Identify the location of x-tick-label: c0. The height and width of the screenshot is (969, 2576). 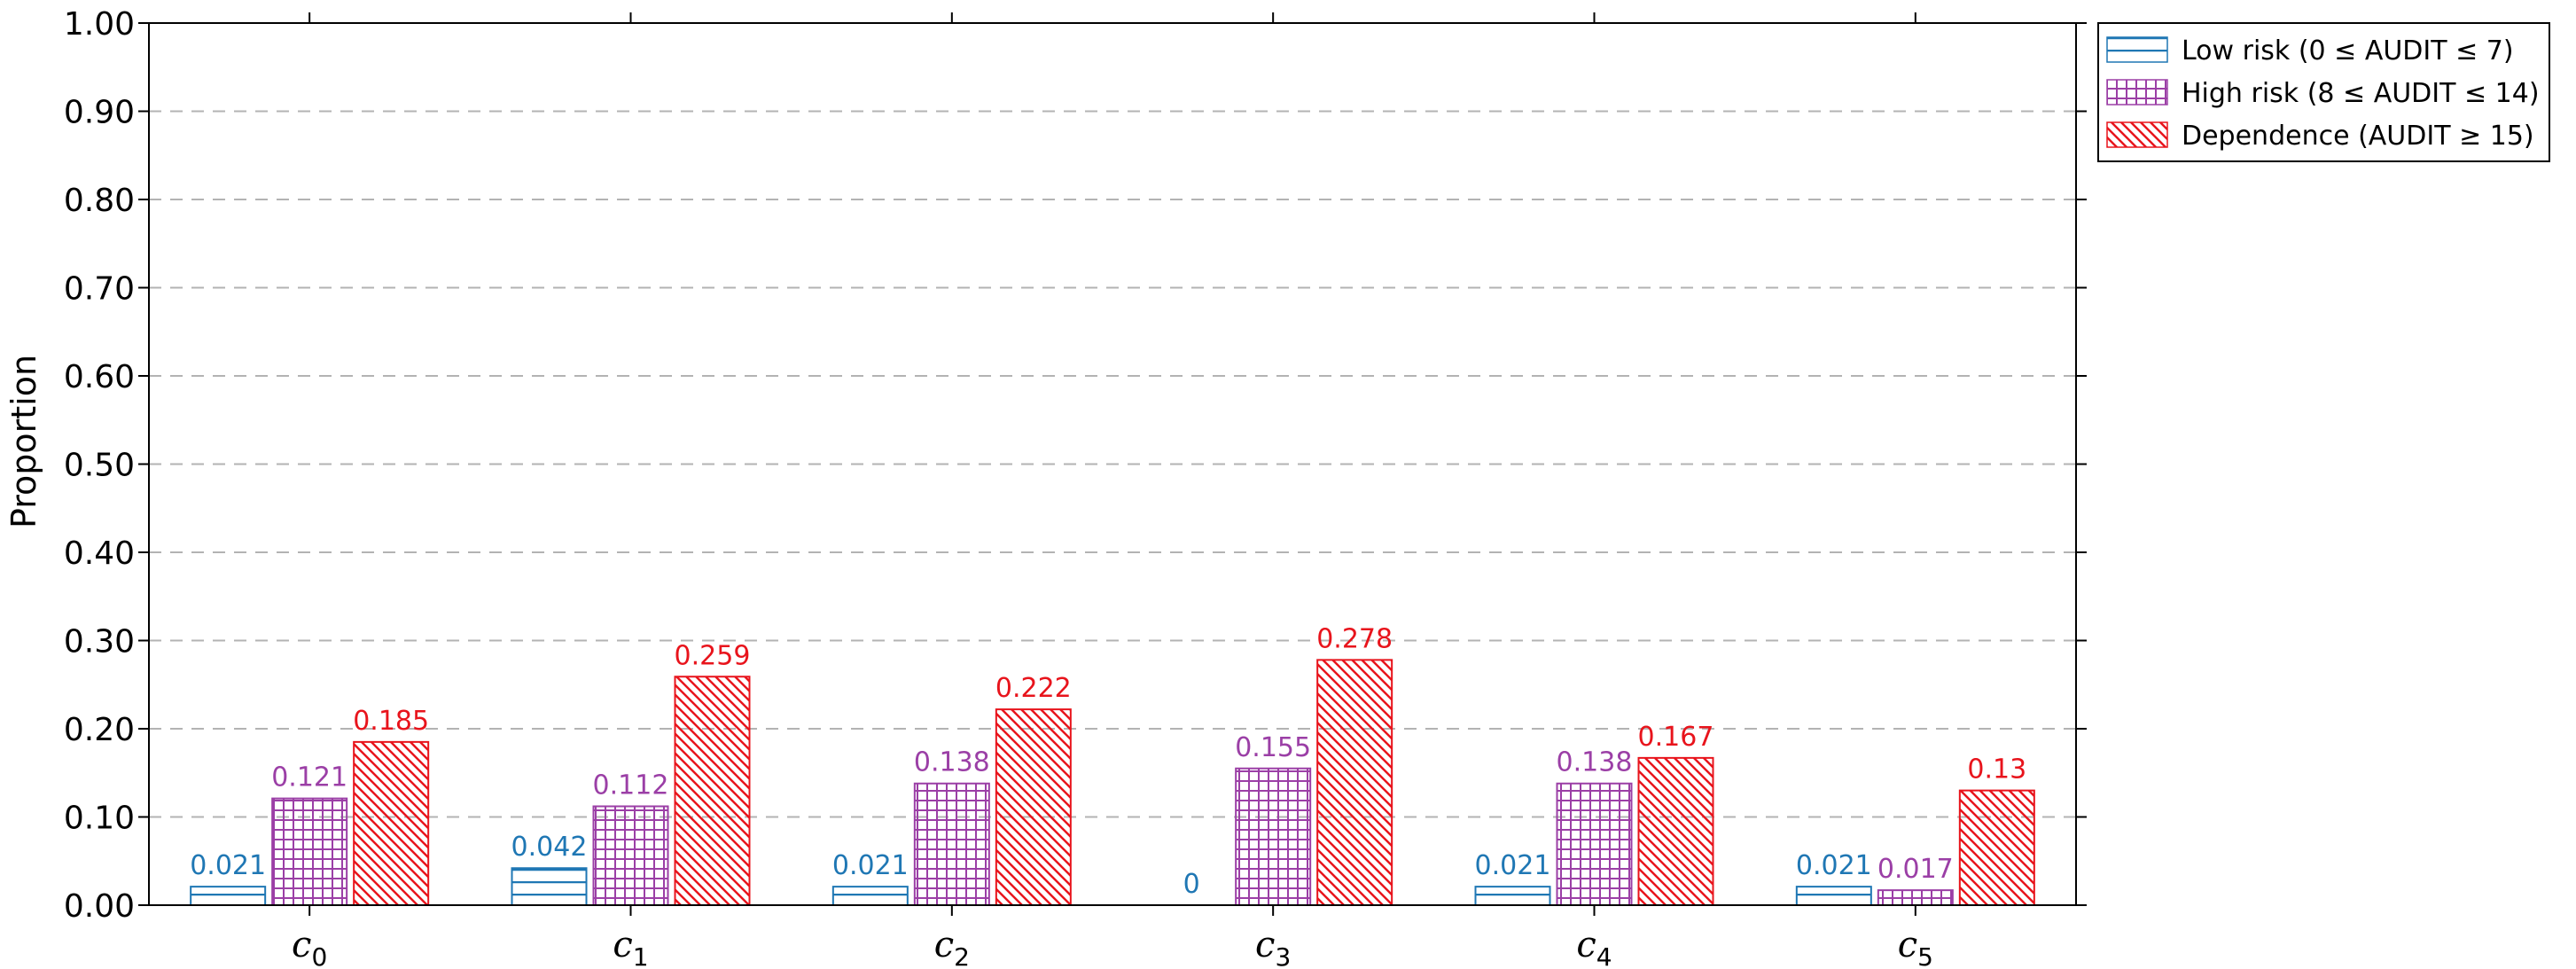
(309, 947).